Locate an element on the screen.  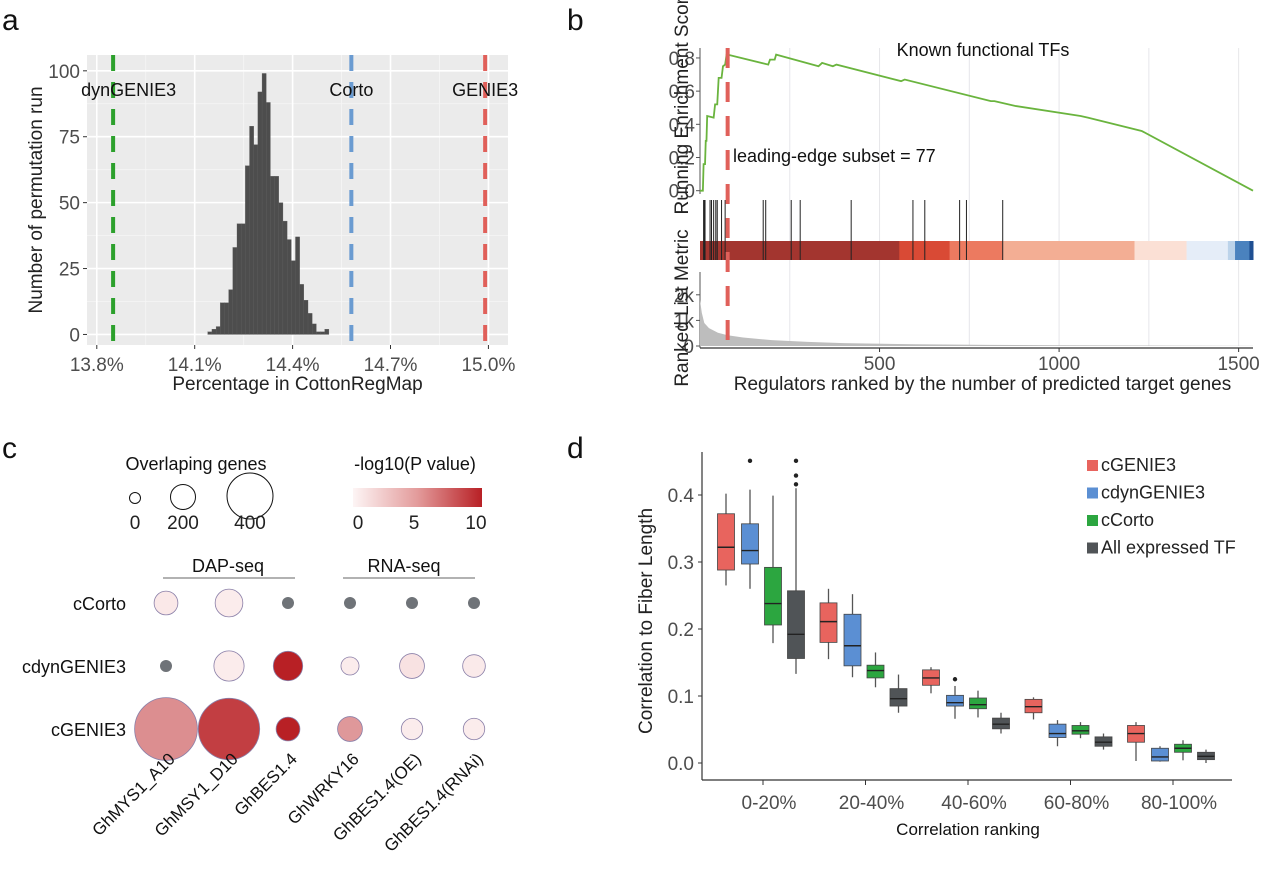
row-label: cdynGENIE3 is located at coordinates (74, 667).